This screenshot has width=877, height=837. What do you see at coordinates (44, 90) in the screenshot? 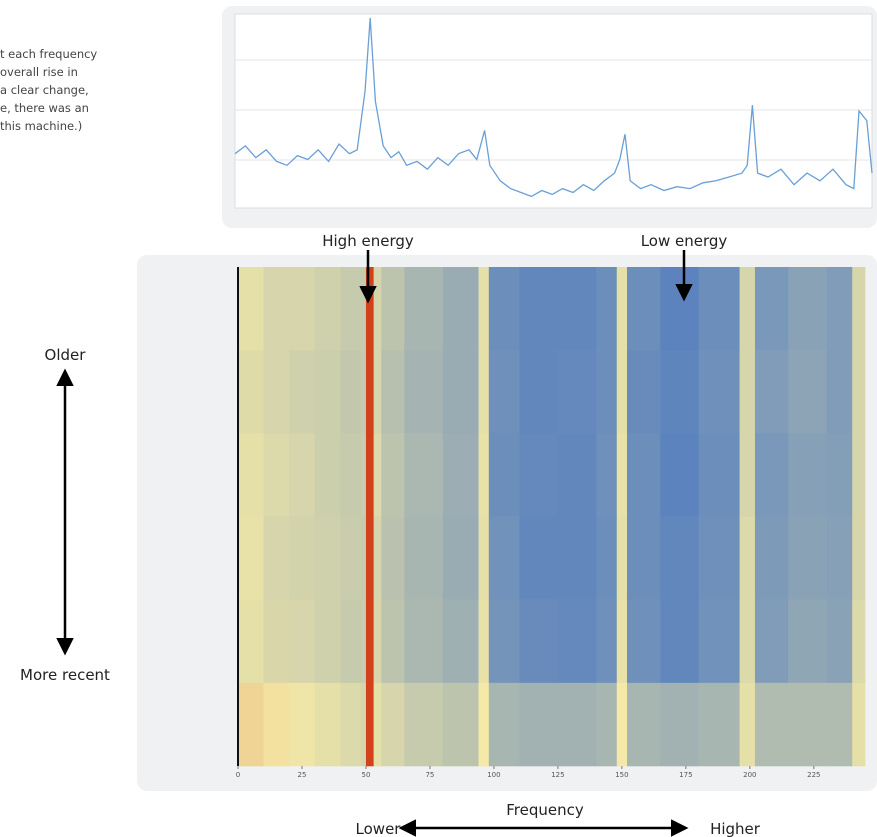
I see `caption: a clear change,` at bounding box center [44, 90].